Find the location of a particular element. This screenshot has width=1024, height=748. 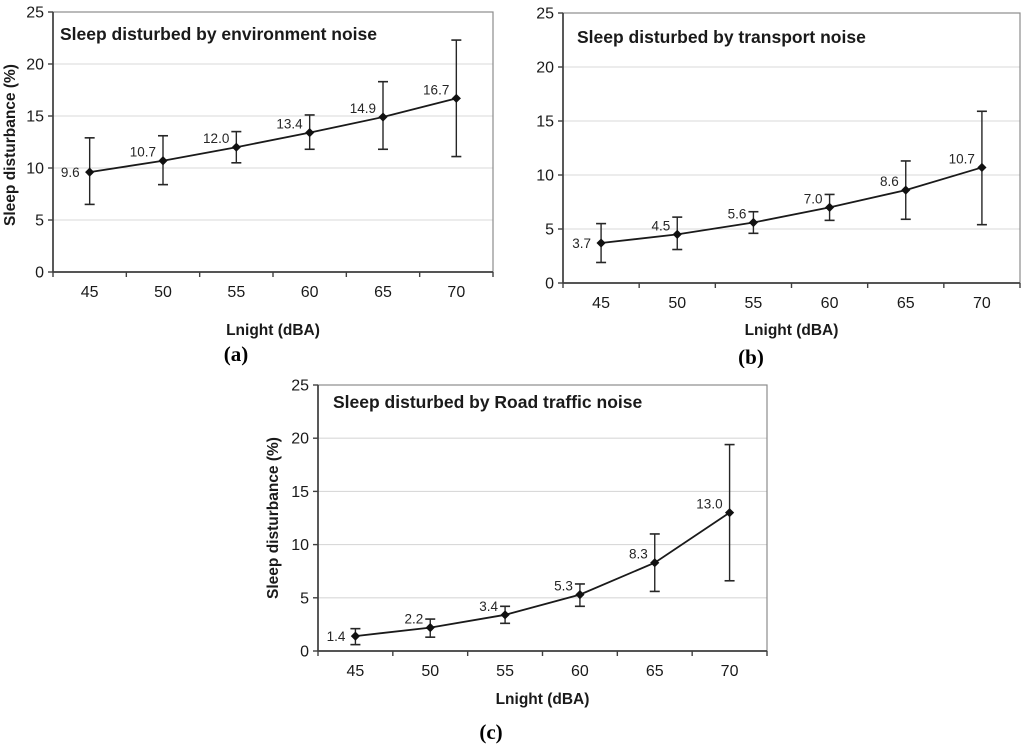

data-label: 5.3 is located at coordinates (563, 586).